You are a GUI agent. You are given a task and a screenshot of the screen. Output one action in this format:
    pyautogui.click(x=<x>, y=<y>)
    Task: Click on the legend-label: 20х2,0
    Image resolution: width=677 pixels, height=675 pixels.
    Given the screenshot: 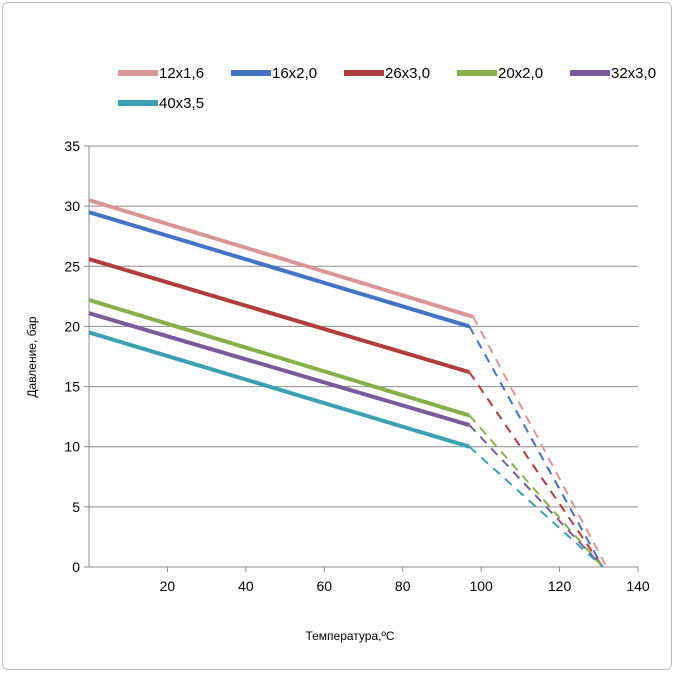 What is the action you would take?
    pyautogui.click(x=520, y=73)
    